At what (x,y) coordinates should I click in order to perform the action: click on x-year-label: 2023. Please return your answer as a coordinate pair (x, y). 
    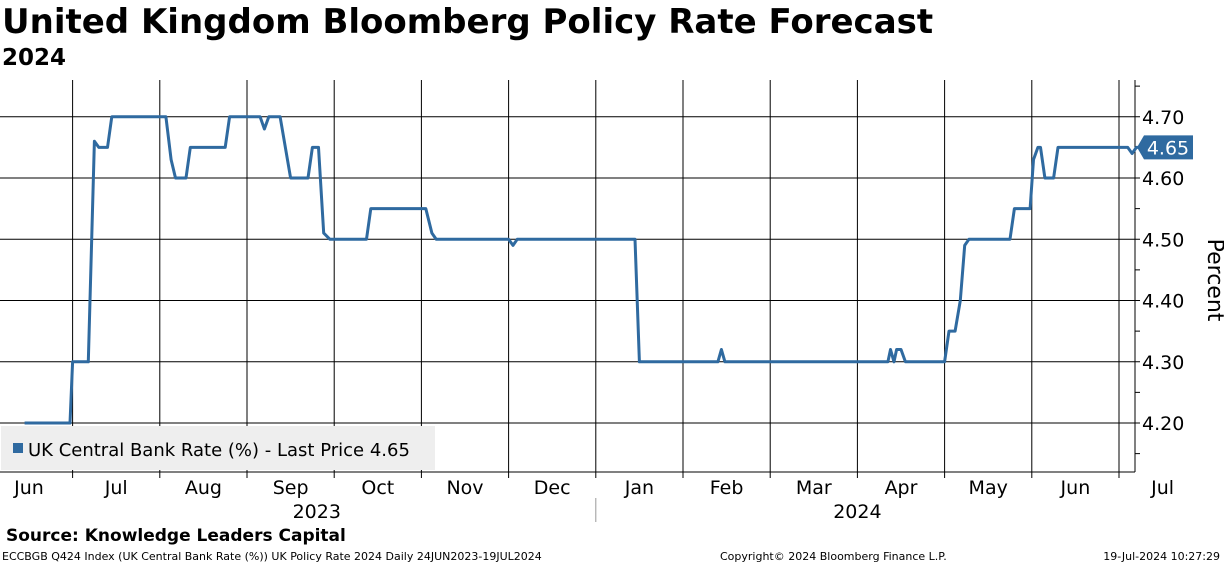
    Looking at the image, I should click on (317, 512).